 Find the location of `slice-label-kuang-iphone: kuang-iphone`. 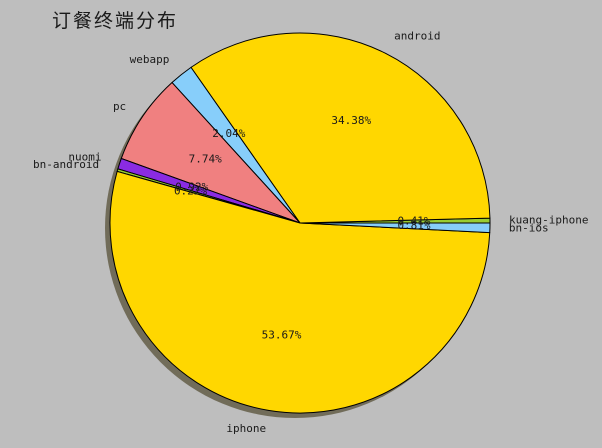

slice-label-kuang-iphone: kuang-iphone is located at coordinates (548, 219).